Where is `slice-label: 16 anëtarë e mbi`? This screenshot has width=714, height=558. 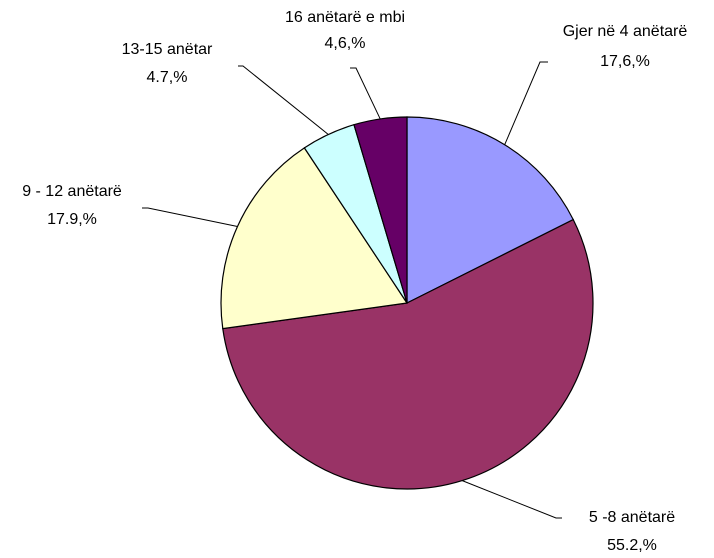 slice-label: 16 anëtarë e mbi is located at coordinates (345, 17).